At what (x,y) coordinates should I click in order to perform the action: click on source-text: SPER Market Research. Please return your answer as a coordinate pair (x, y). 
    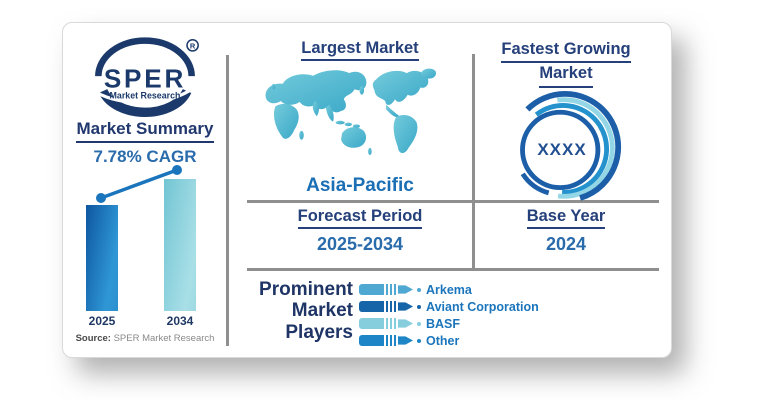
    Looking at the image, I should click on (164, 338).